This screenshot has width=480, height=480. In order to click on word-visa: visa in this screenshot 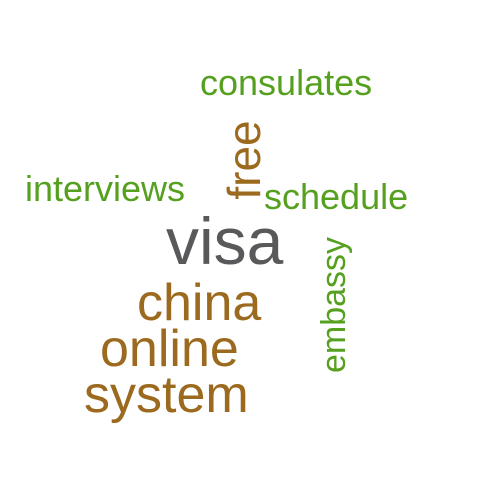, I will do `click(225, 241)`.